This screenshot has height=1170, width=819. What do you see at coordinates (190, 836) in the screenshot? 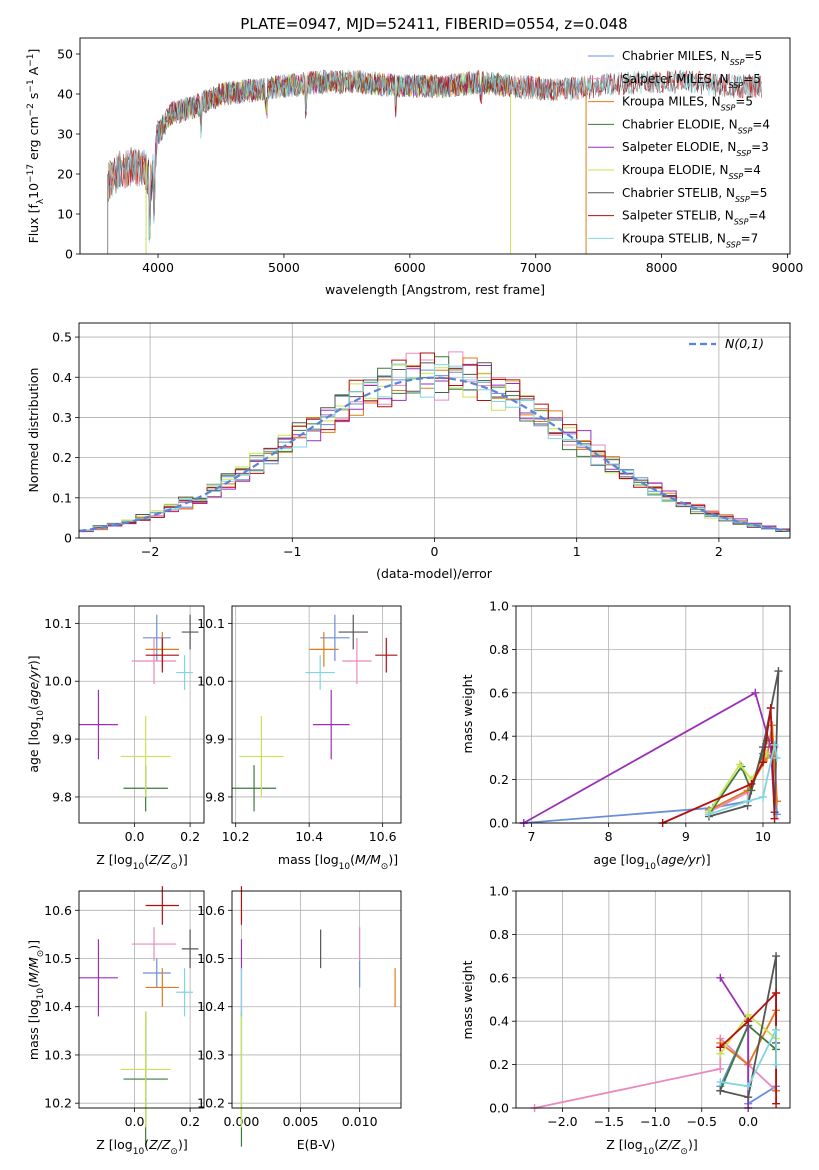
I see `x-tick-label: 0.2` at bounding box center [190, 836].